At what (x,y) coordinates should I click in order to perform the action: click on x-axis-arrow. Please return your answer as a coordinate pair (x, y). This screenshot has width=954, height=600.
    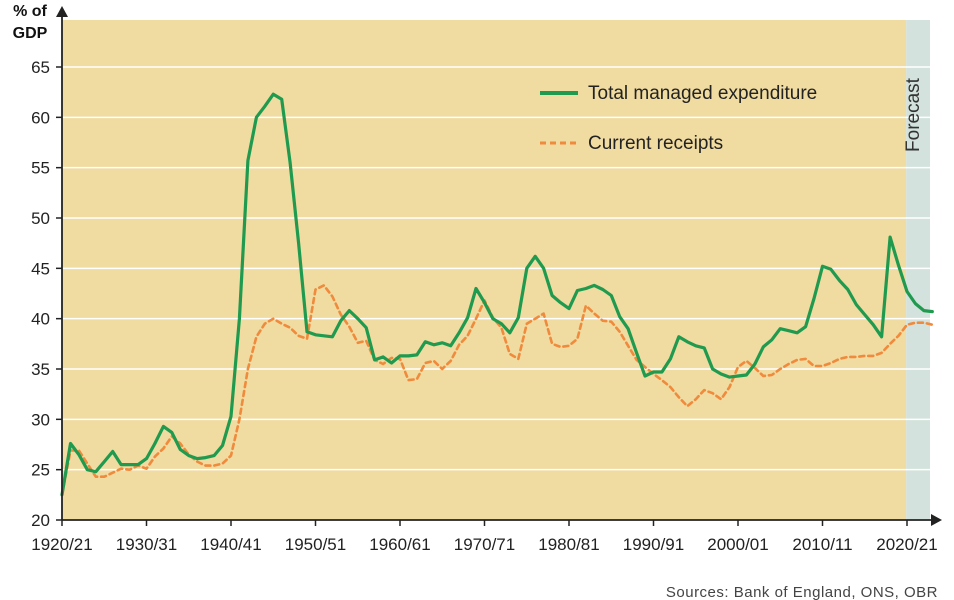
    Looking at the image, I should click on (936, 520).